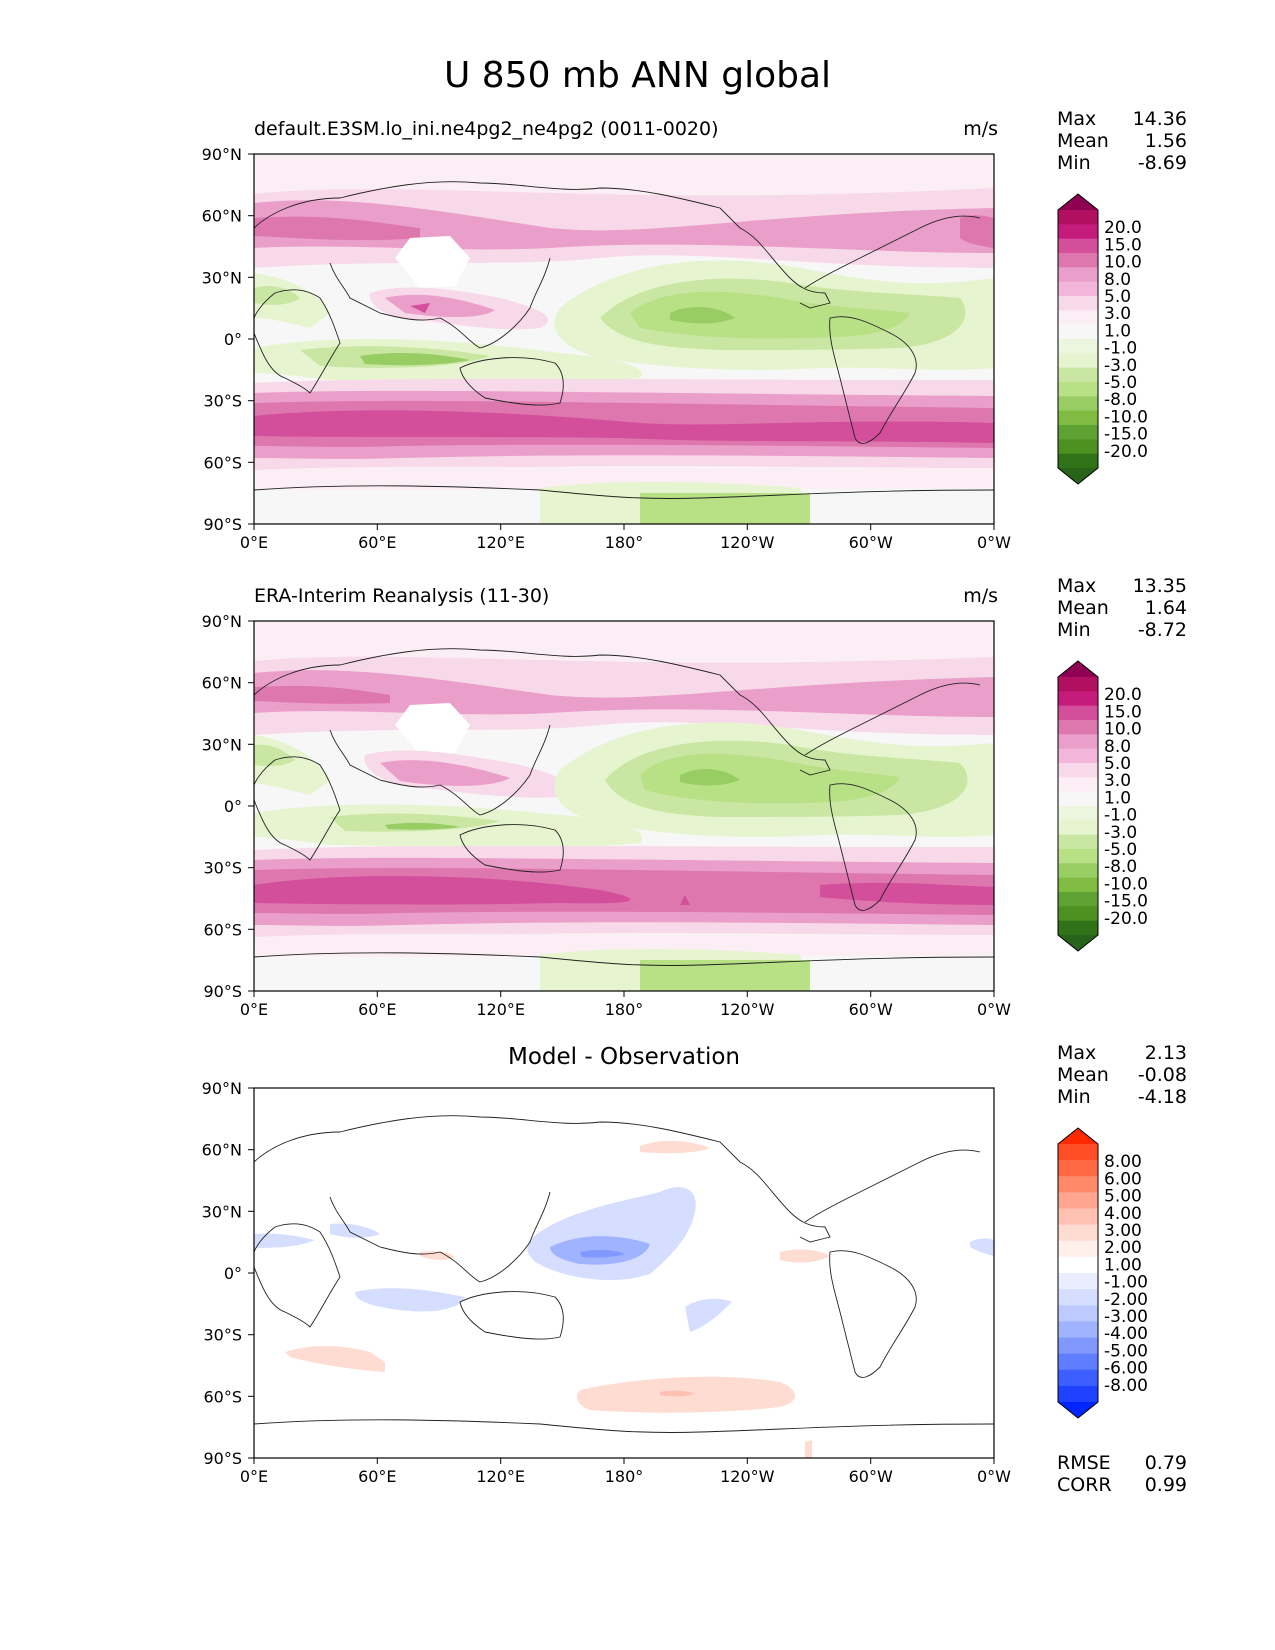 This screenshot has width=1275, height=1650. Describe the element at coordinates (1084, 1485) in the screenshot. I see `metric-label: CORR` at that location.